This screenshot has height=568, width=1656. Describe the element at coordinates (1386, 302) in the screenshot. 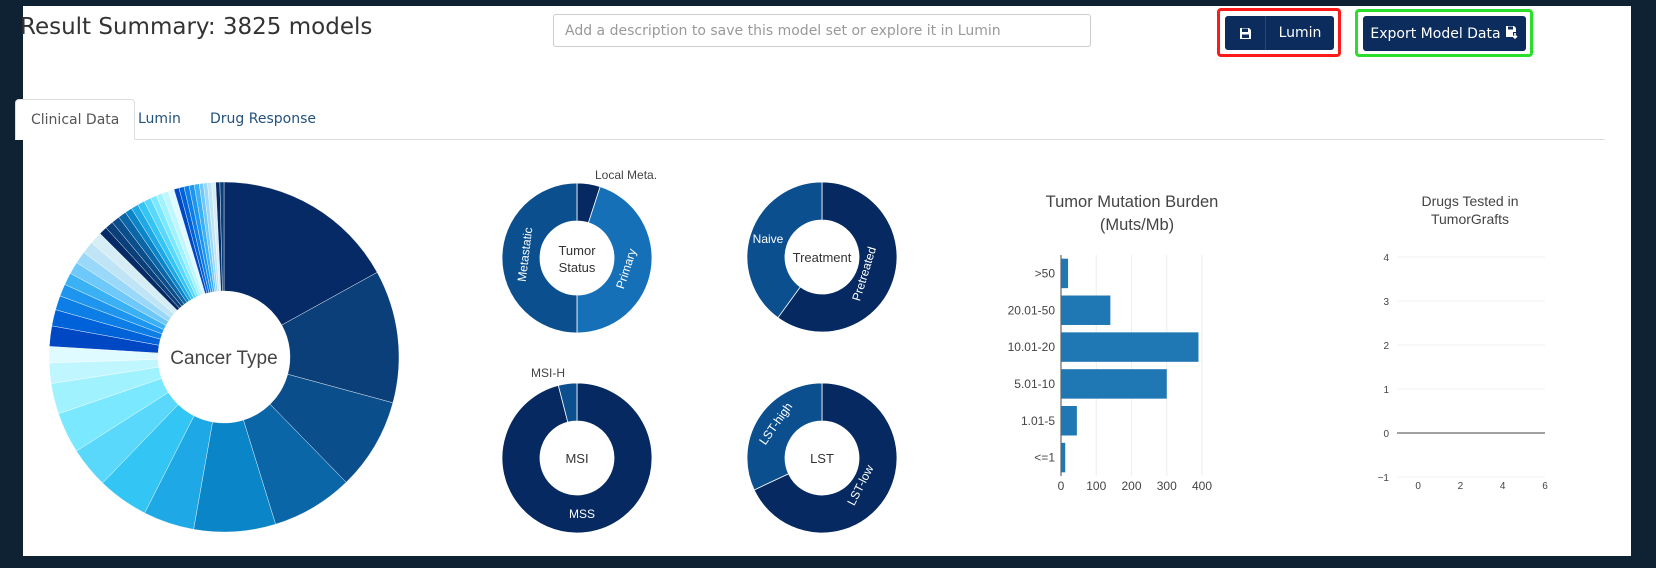

I see `drugs-y-tick: 3` at that location.